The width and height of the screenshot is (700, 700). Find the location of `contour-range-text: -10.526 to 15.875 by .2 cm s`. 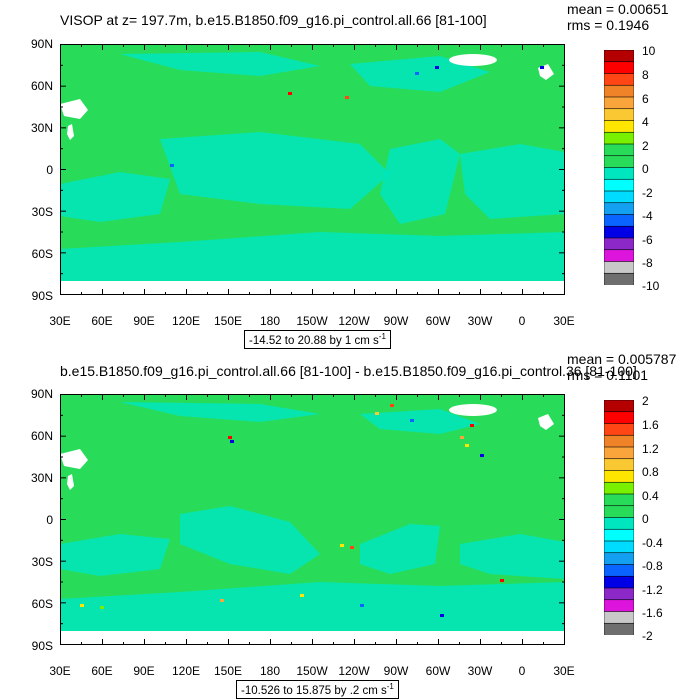

contour-range-text: -10.526 to 15.875 by .2 cm s is located at coordinates (314, 690).